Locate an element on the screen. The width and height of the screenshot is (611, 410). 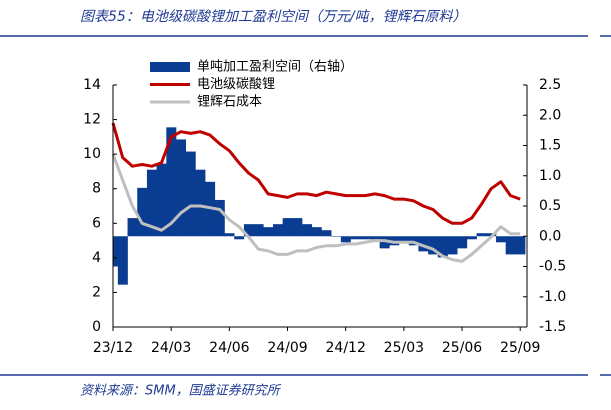
x-tick-label: 25/03 is located at coordinates (404, 348).